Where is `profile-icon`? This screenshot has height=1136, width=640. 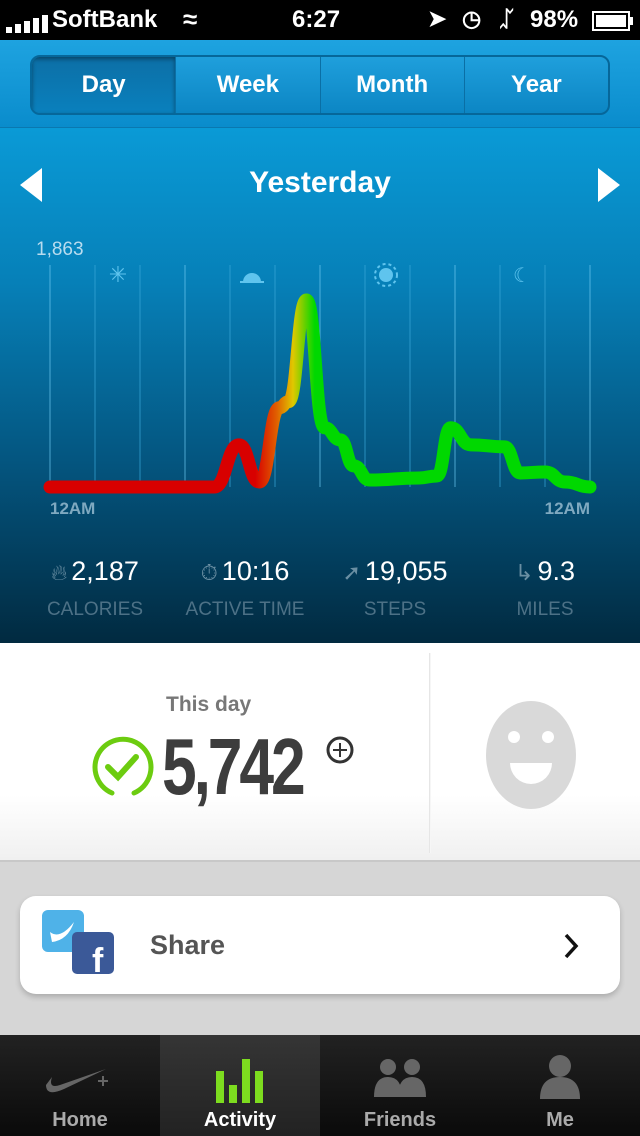 profile-icon is located at coordinates (560, 1077).